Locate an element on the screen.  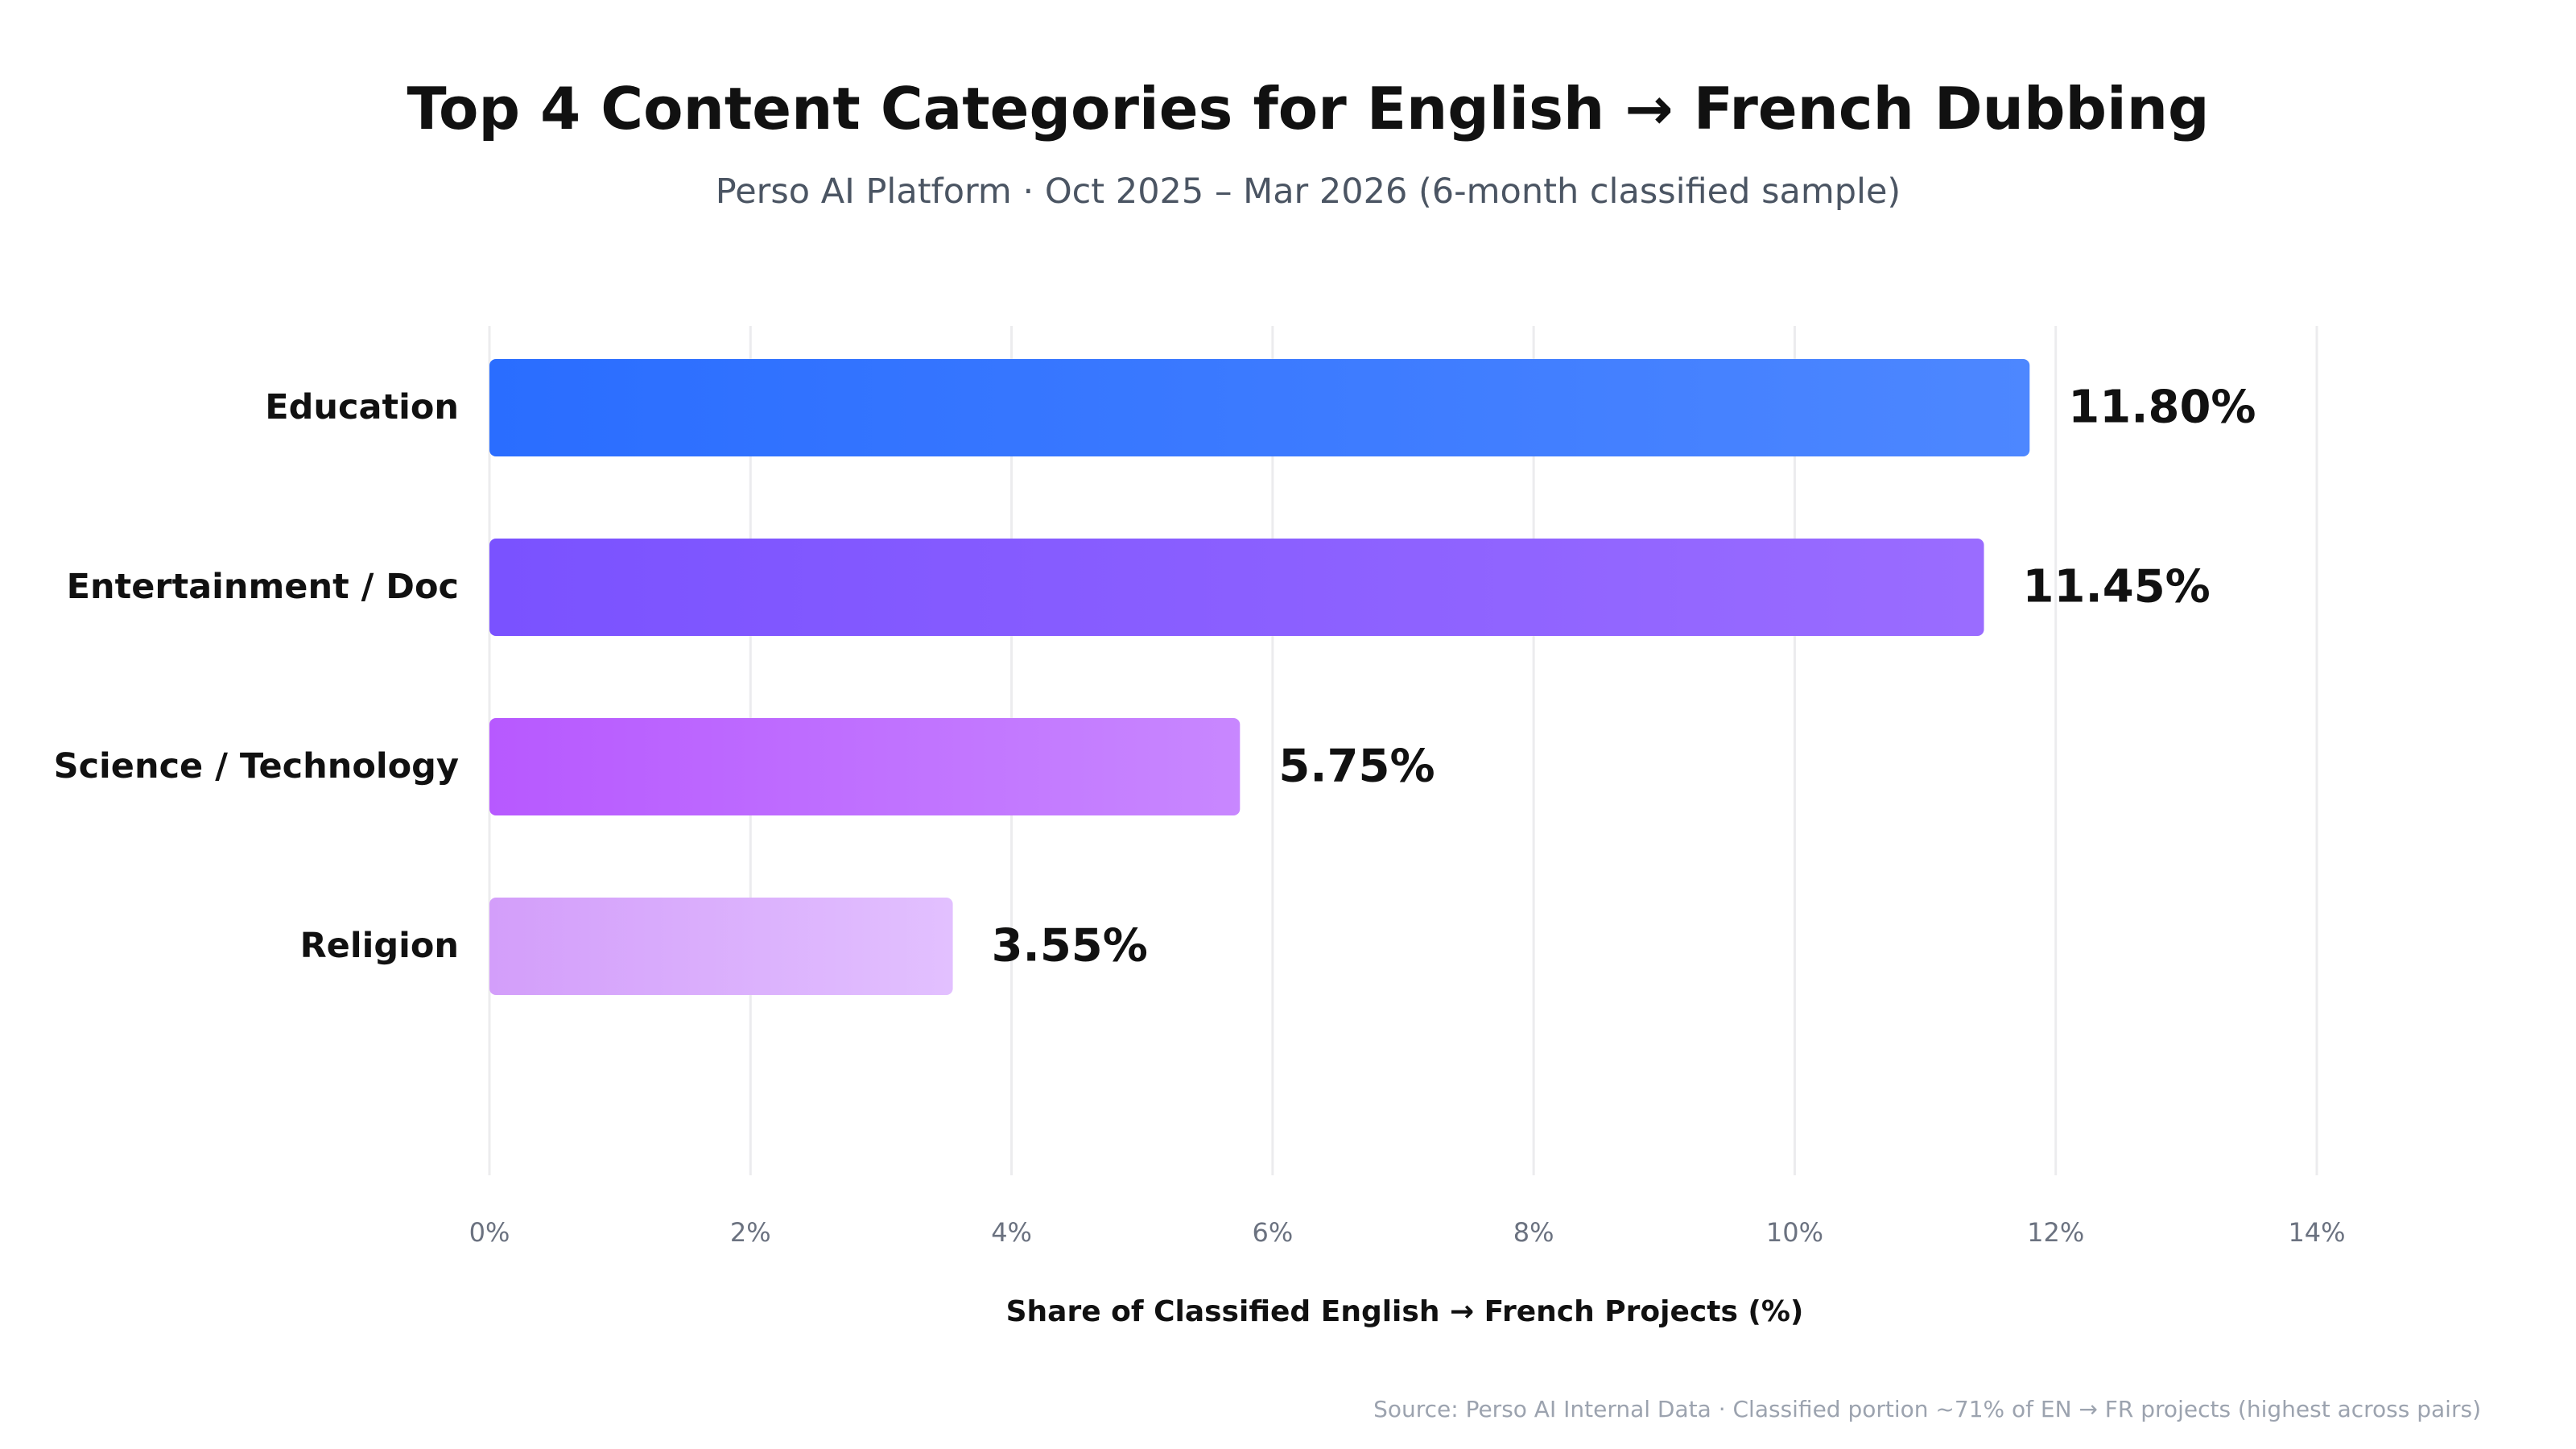
value-label: 11.45% is located at coordinates (2117, 587).